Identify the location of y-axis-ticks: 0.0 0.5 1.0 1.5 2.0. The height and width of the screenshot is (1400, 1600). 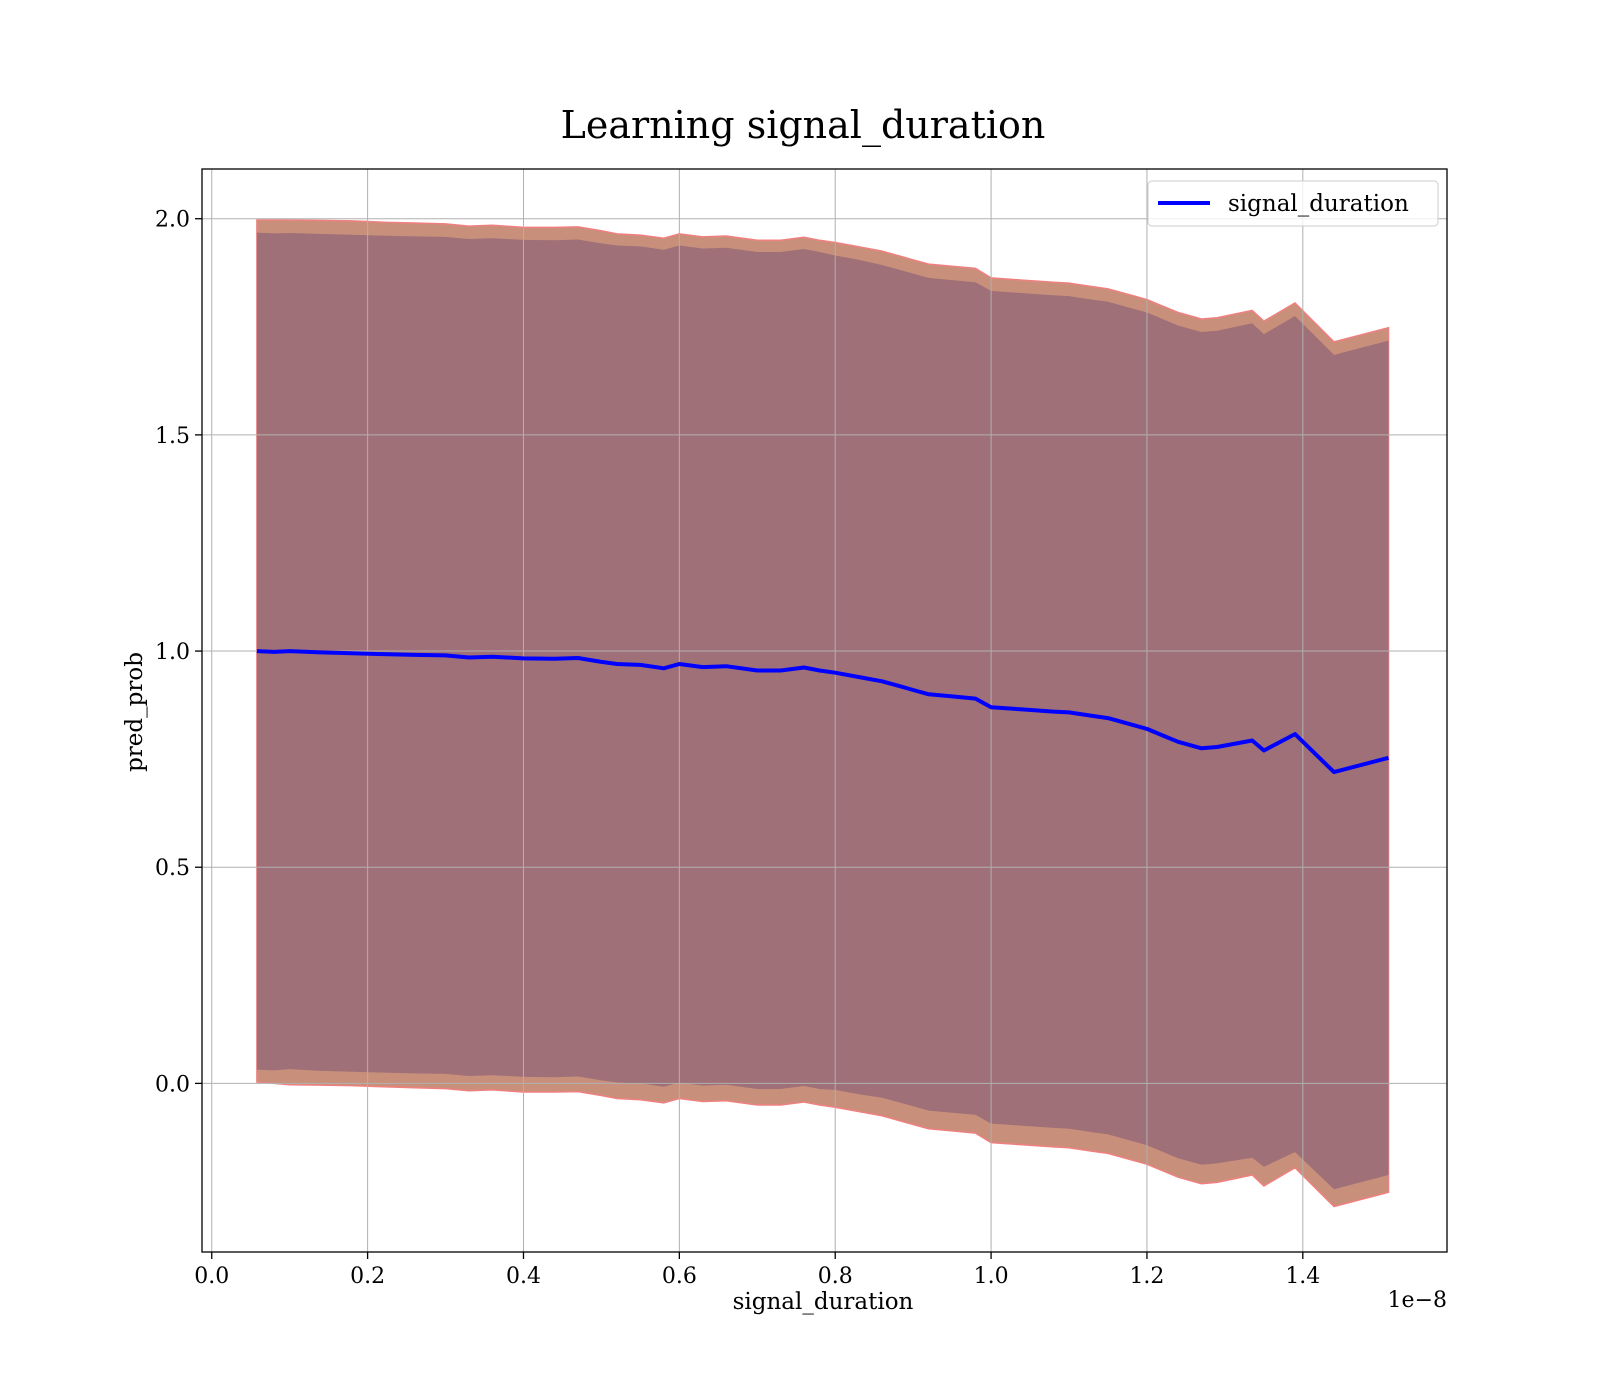
(178, 652).